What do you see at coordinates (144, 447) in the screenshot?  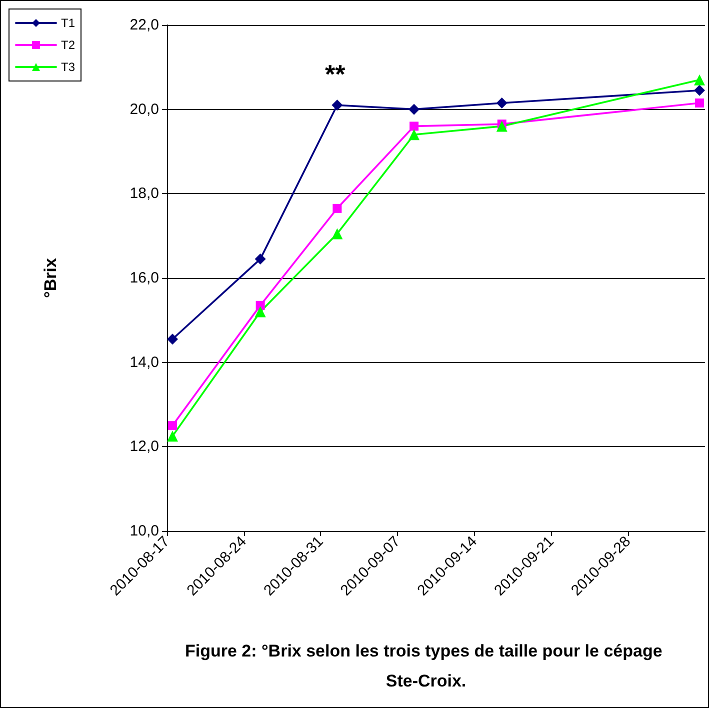 I see `y-tick-label: 12,0` at bounding box center [144, 447].